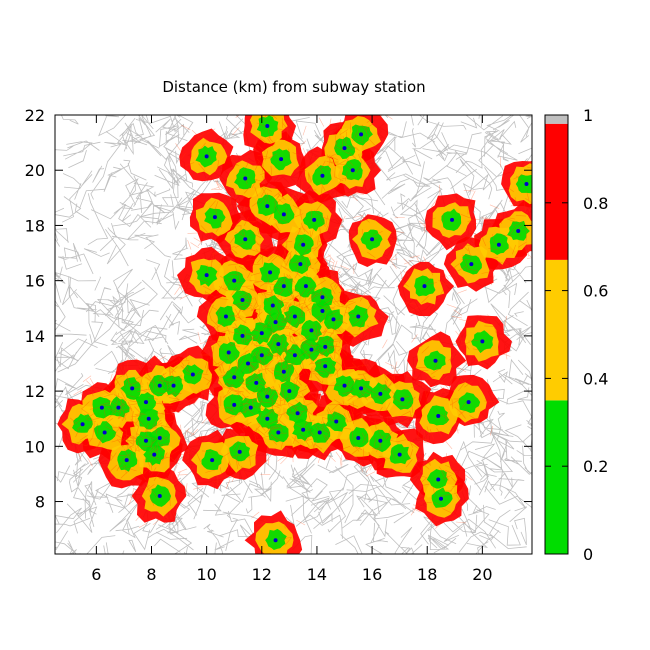  What do you see at coordinates (96, 574) in the screenshot?
I see `x-tick-label: 6` at bounding box center [96, 574].